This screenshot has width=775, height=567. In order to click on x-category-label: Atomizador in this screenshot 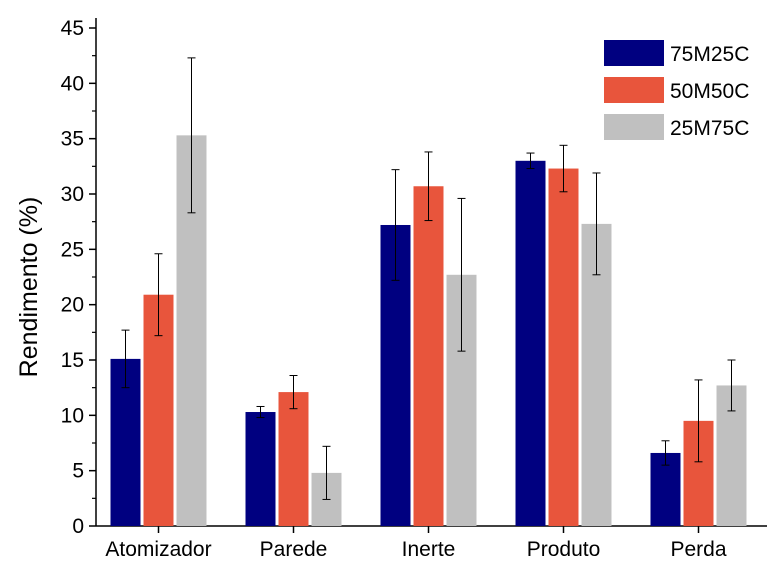, I will do `click(158, 549)`.